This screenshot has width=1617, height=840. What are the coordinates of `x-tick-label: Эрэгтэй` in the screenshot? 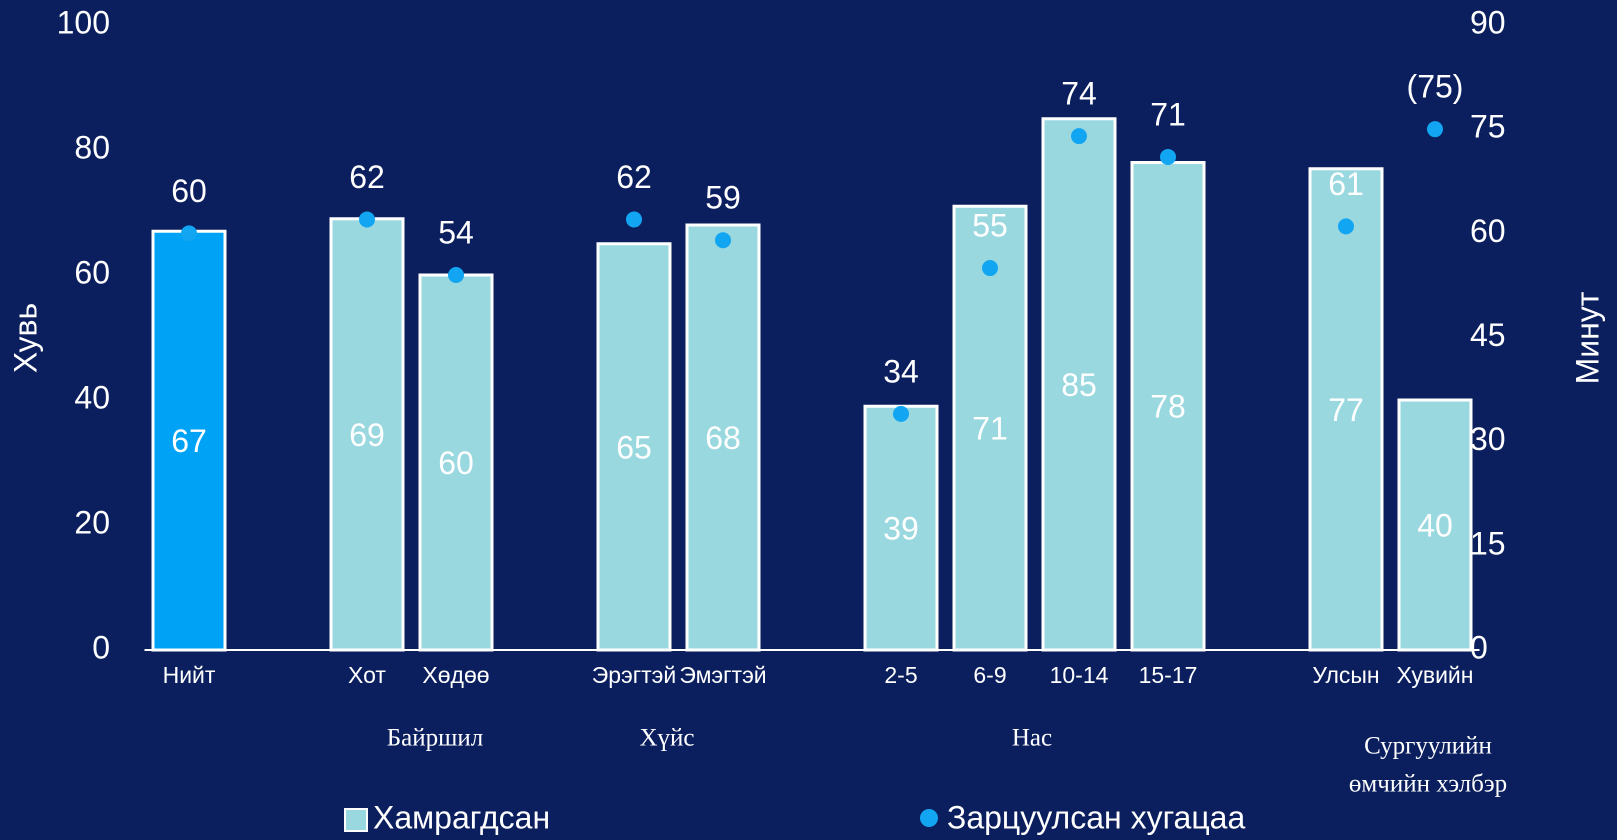 It's located at (634, 675).